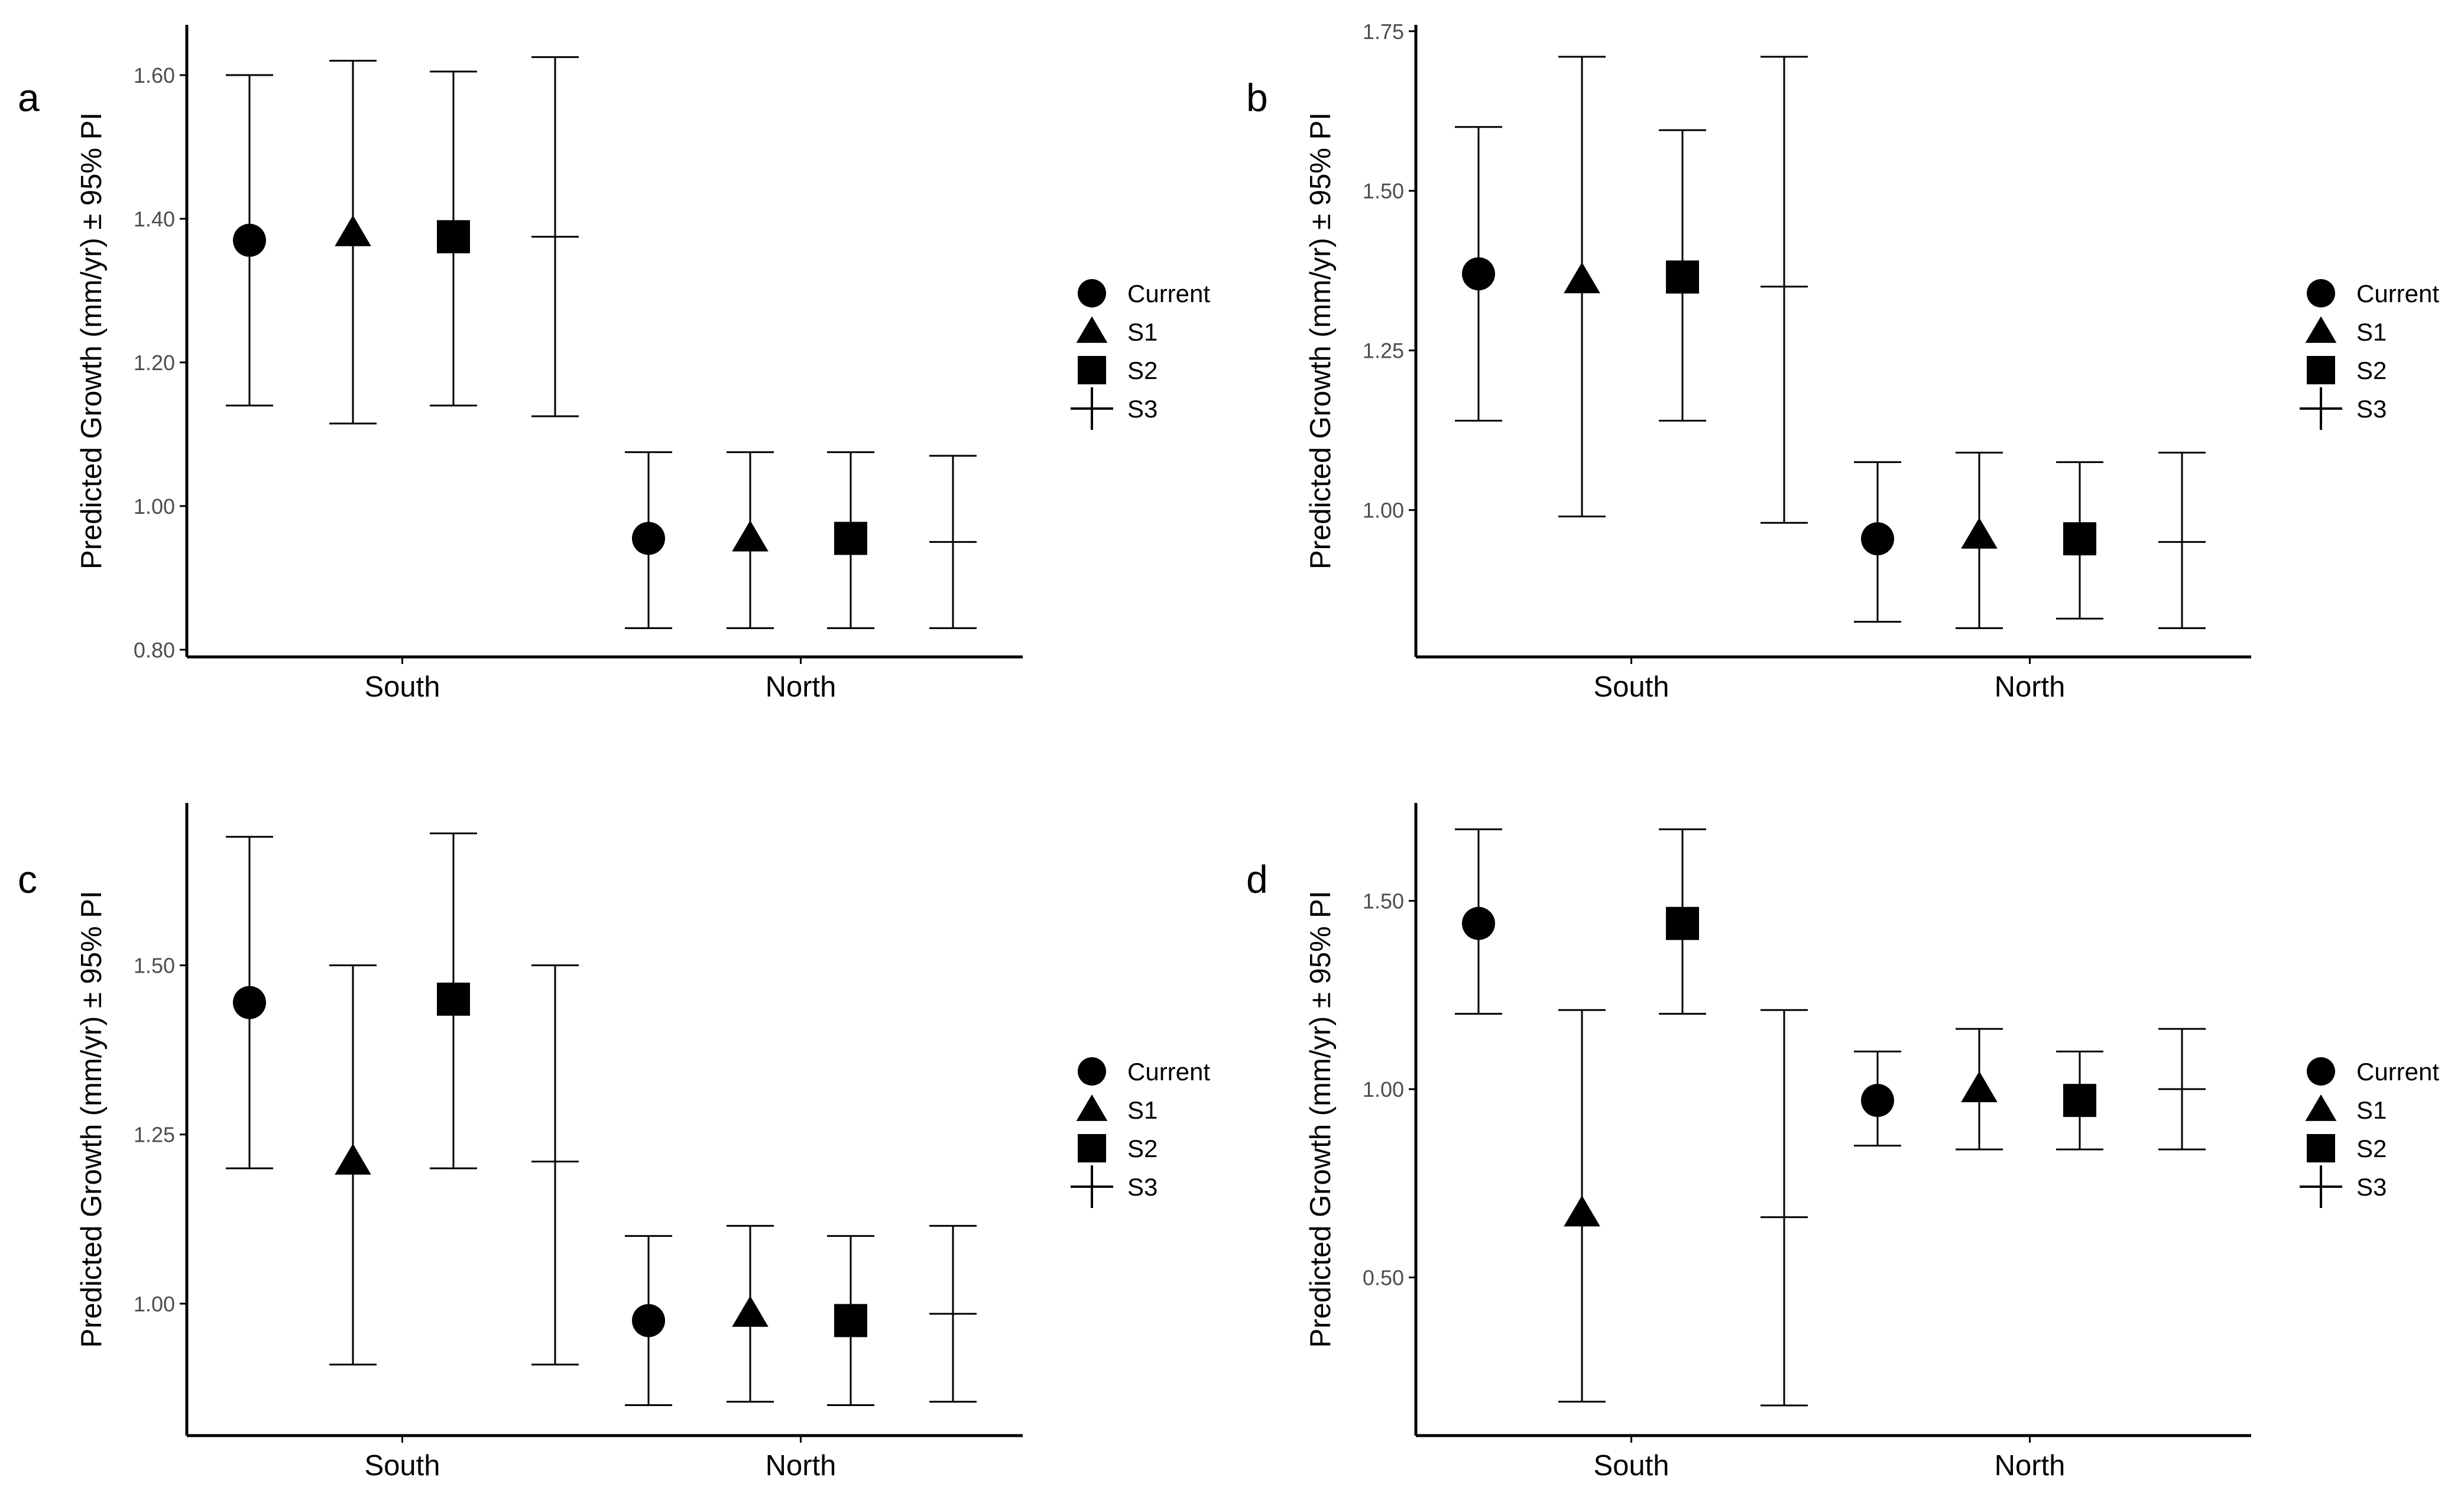  Describe the element at coordinates (154, 650) in the screenshot. I see `y-tick-label: 0.80` at that location.